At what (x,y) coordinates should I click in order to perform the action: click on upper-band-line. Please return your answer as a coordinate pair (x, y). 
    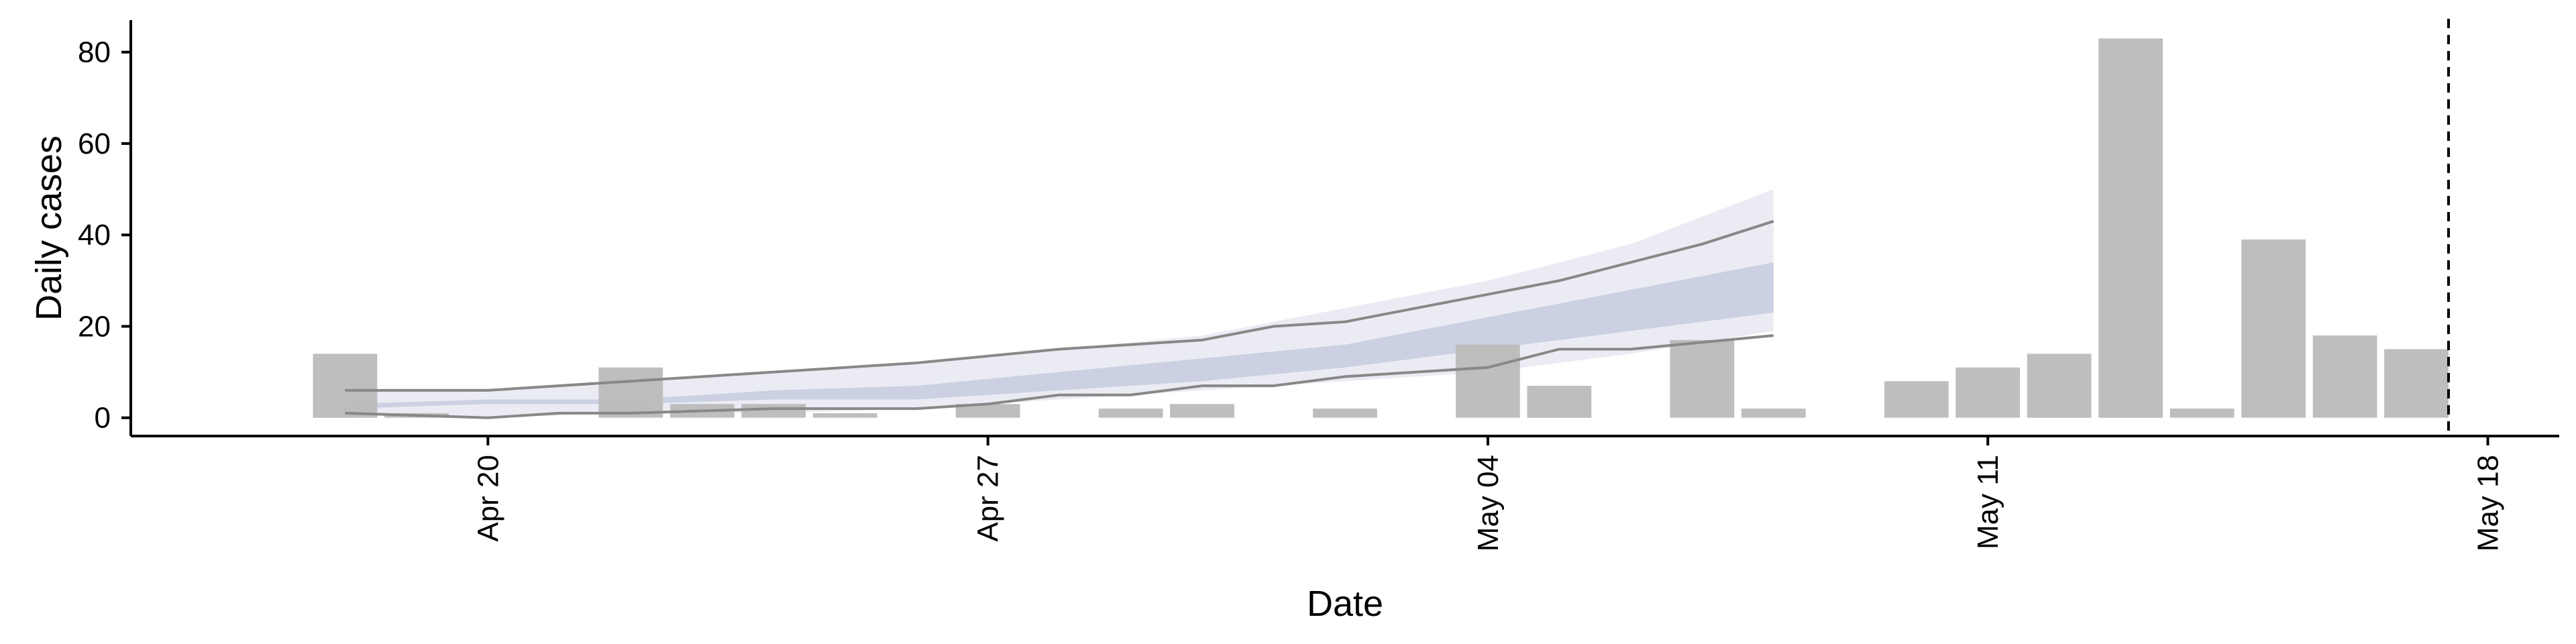
    Looking at the image, I should click on (1059, 305).